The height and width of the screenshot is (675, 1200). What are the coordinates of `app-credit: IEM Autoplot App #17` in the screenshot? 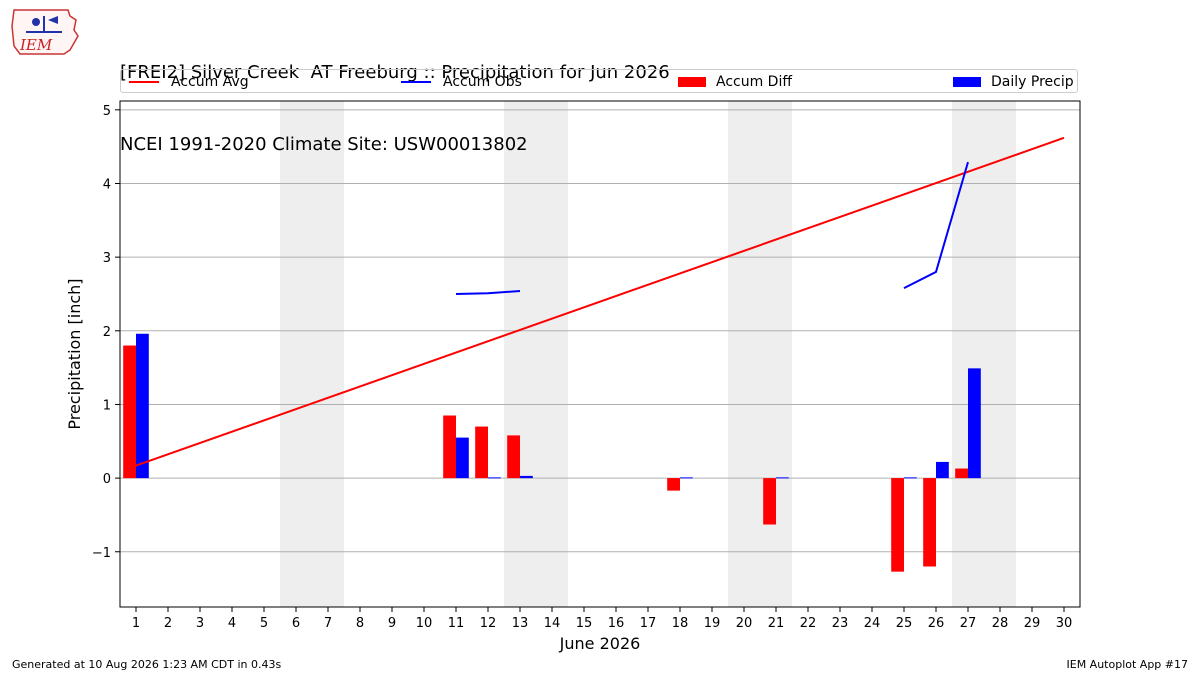 It's located at (1127, 664).